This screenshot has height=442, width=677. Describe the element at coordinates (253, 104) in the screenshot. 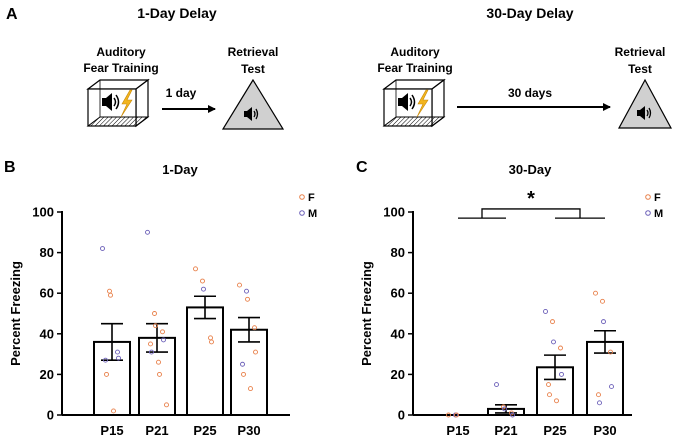

I see `left-retrieval-test-icon` at that location.